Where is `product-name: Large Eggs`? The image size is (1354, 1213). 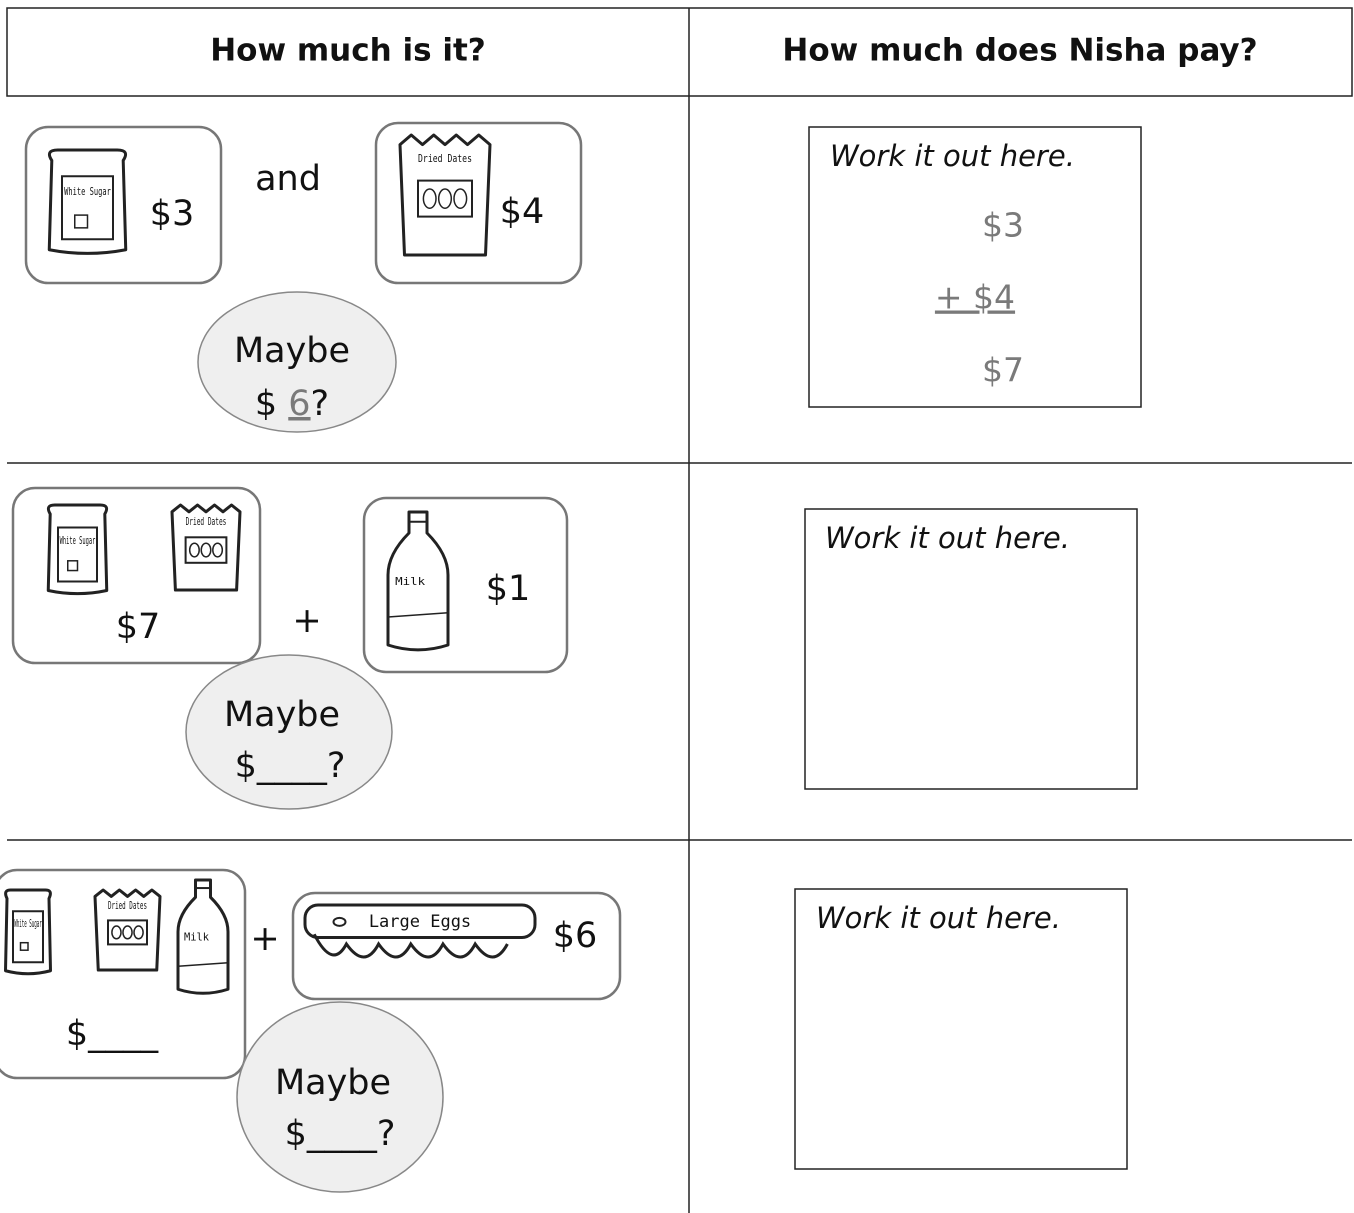 product-name: Large Eggs is located at coordinates (420, 922).